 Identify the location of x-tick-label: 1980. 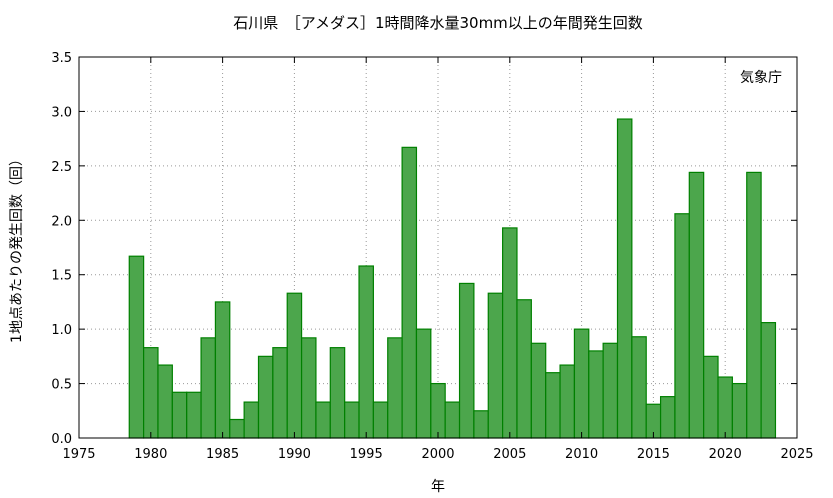
(150, 454).